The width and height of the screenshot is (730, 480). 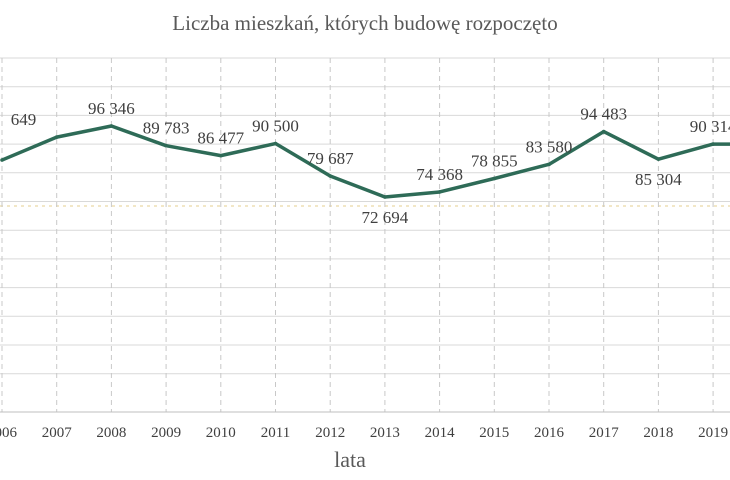 What do you see at coordinates (330, 158) in the screenshot?
I see `data-label: 79 687` at bounding box center [330, 158].